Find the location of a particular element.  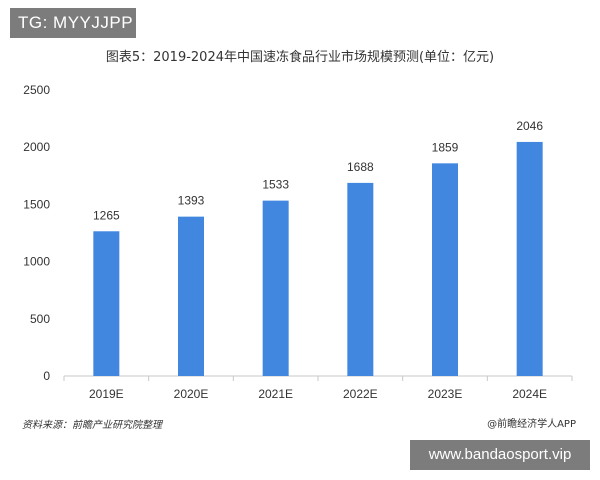

bar-2020E is located at coordinates (191, 296).